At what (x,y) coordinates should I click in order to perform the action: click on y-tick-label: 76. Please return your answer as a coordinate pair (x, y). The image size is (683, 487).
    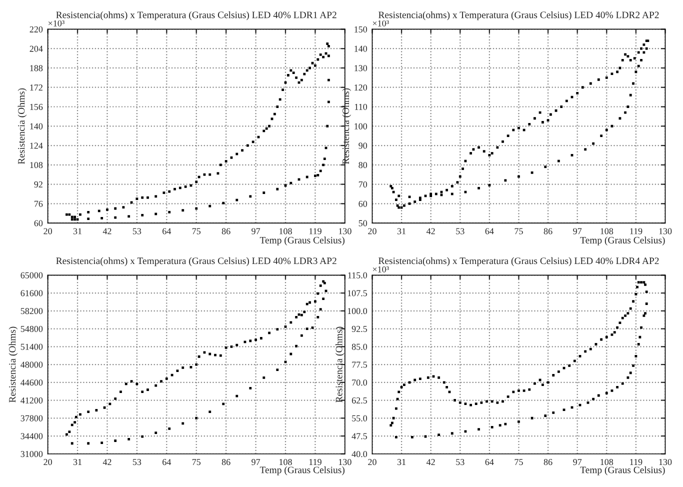
    Looking at the image, I should click on (38, 203).